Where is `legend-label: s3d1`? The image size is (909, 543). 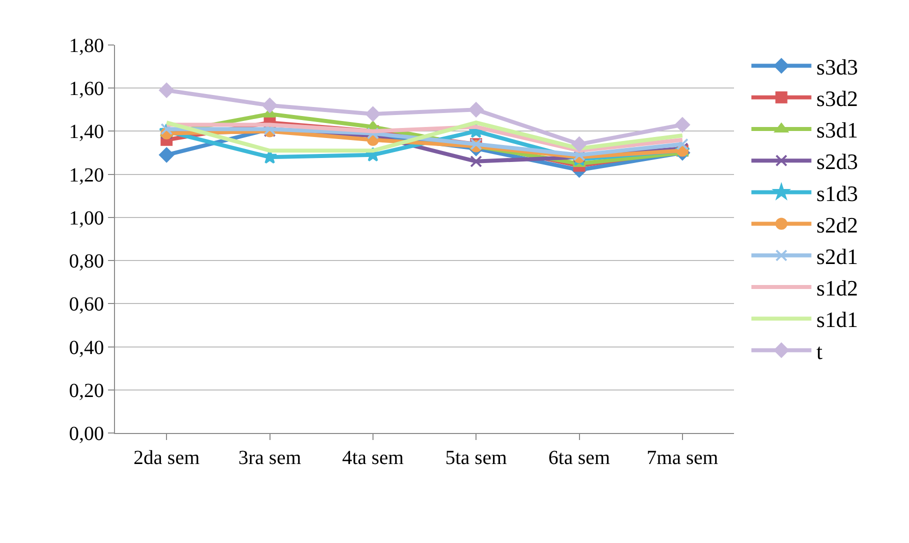
legend-label: s3d1 is located at coordinates (837, 130).